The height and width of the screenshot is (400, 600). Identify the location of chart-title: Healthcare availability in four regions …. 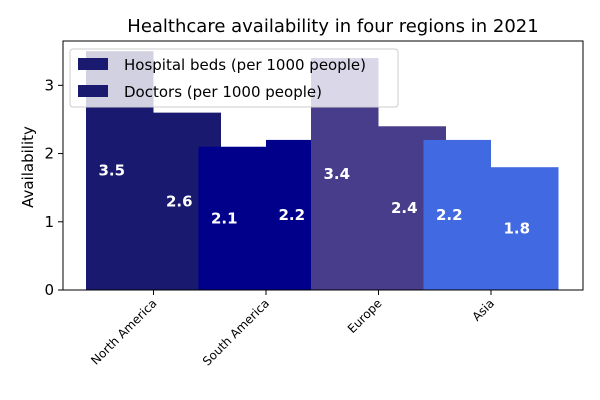
(332, 26).